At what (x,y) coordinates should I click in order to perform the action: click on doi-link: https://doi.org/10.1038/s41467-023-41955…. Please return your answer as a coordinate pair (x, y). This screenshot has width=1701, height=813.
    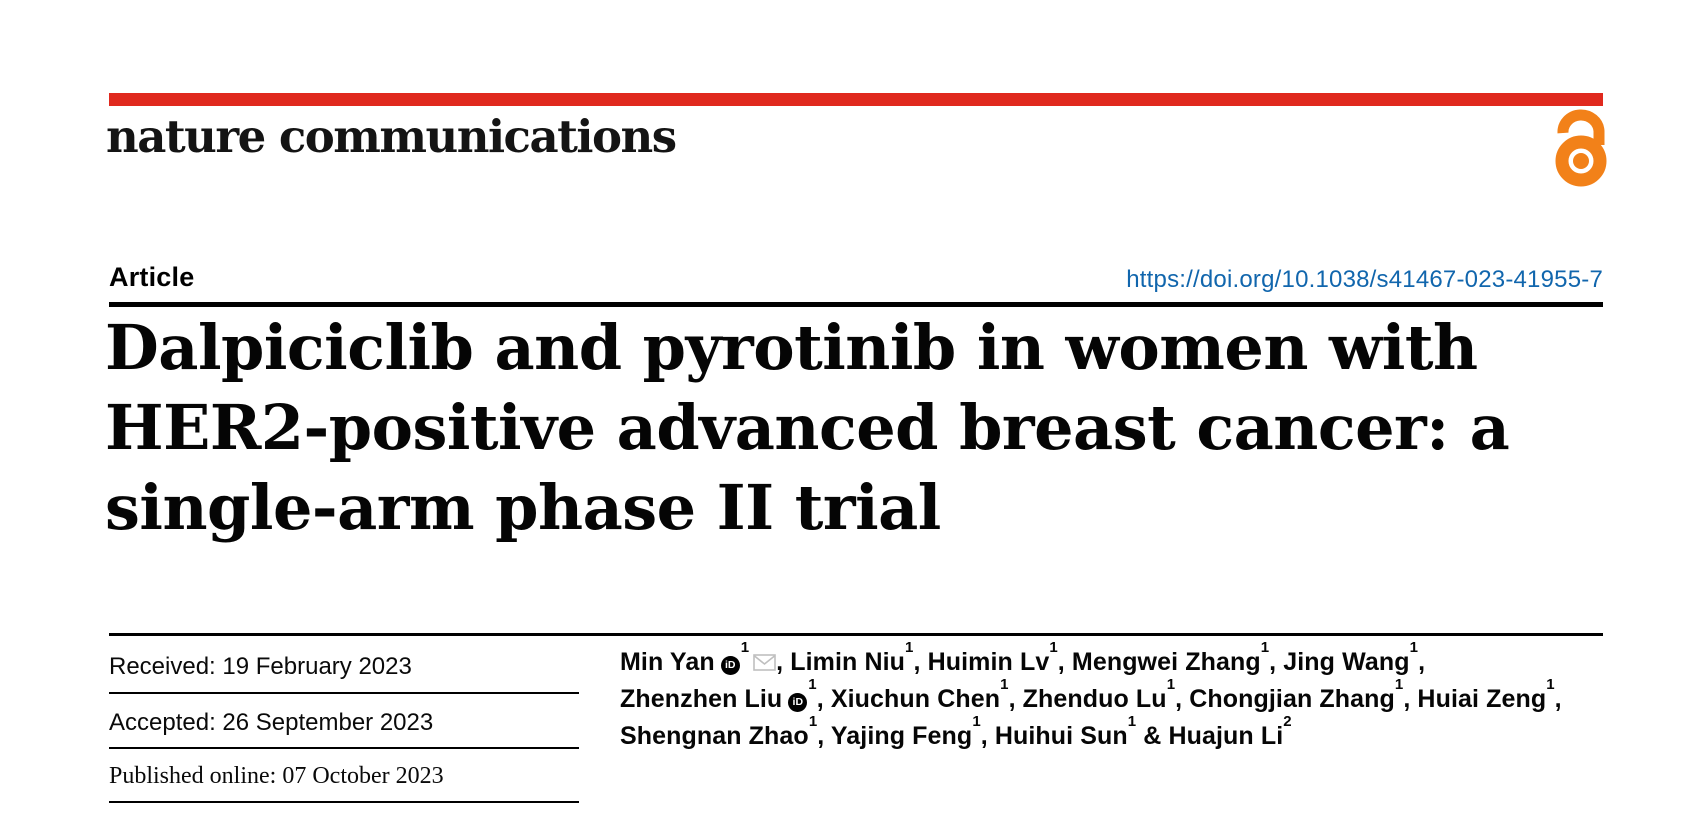
    Looking at the image, I should click on (1364, 279).